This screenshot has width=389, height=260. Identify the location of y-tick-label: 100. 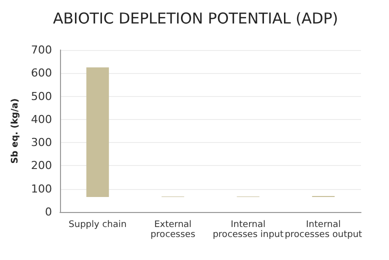
(41, 189).